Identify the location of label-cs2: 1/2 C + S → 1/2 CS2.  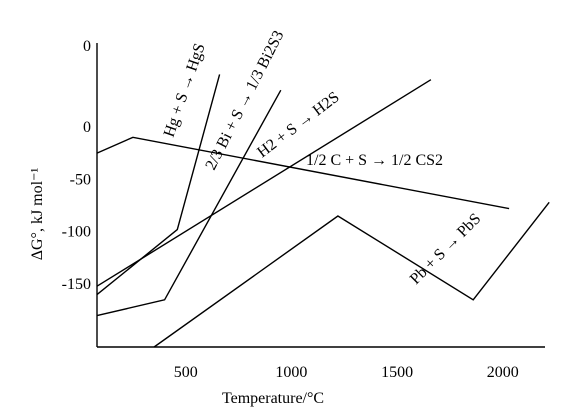
(374, 160).